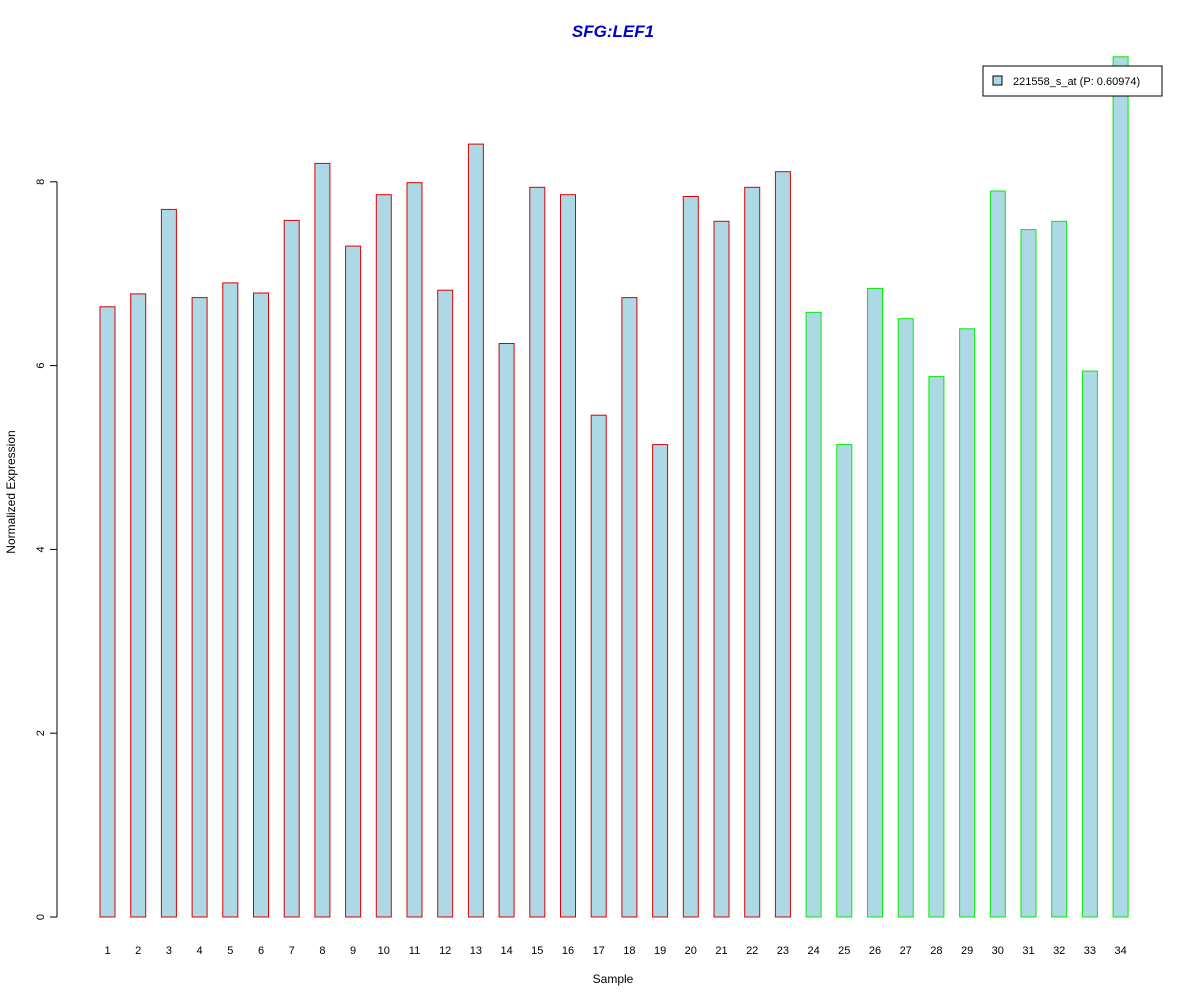 This screenshot has width=1200, height=1000. What do you see at coordinates (138, 951) in the screenshot?
I see `x-tick-label: 2` at bounding box center [138, 951].